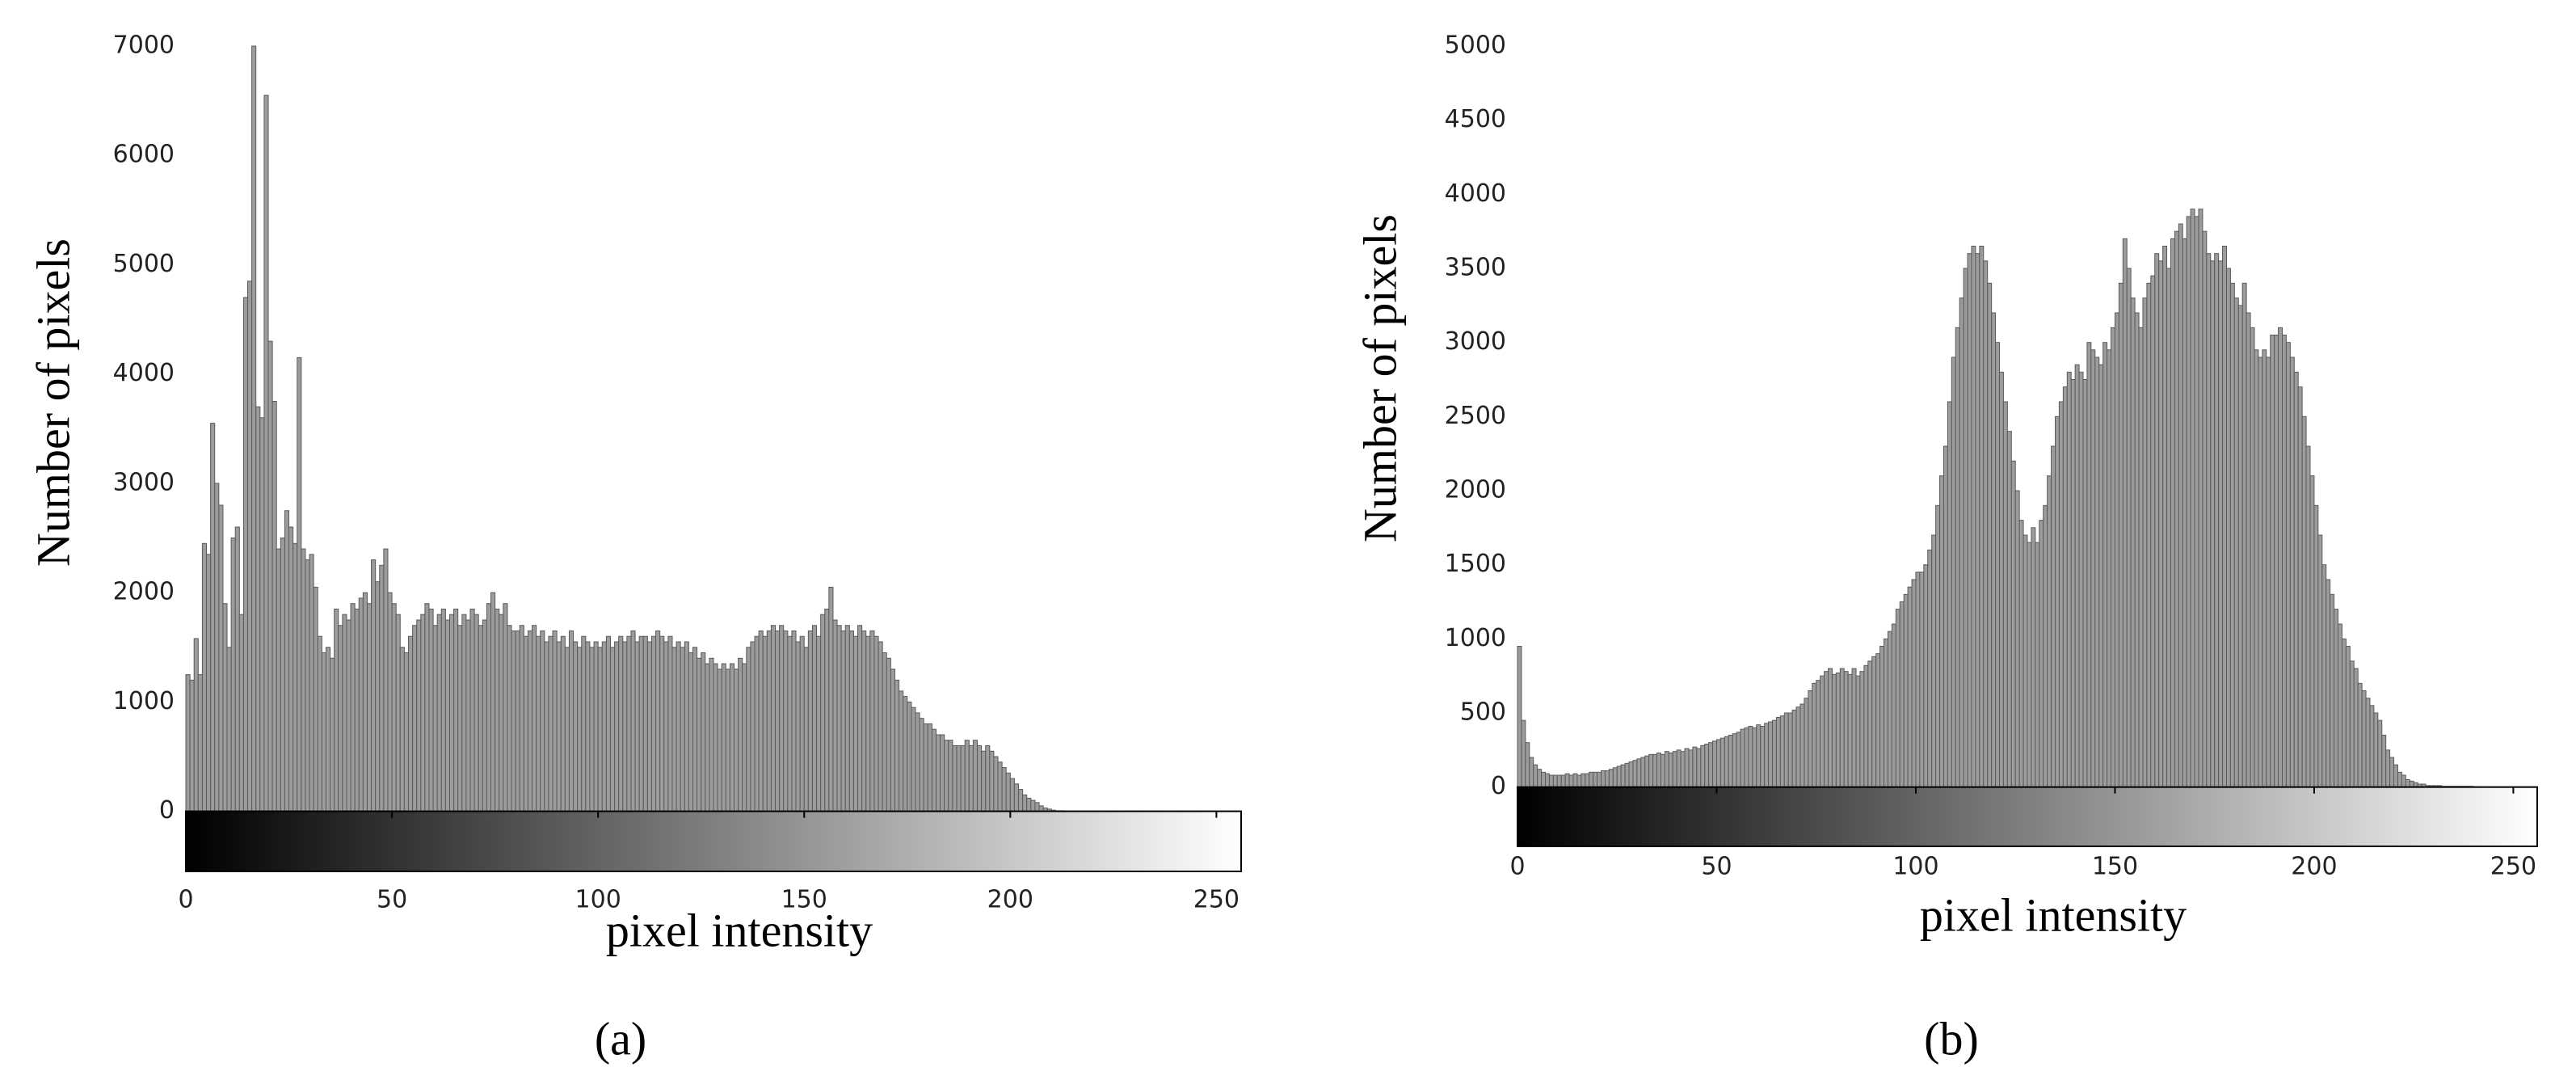 This screenshot has width=2576, height=1084. Describe the element at coordinates (1483, 712) in the screenshot. I see `y-tick-label: 500` at that location.